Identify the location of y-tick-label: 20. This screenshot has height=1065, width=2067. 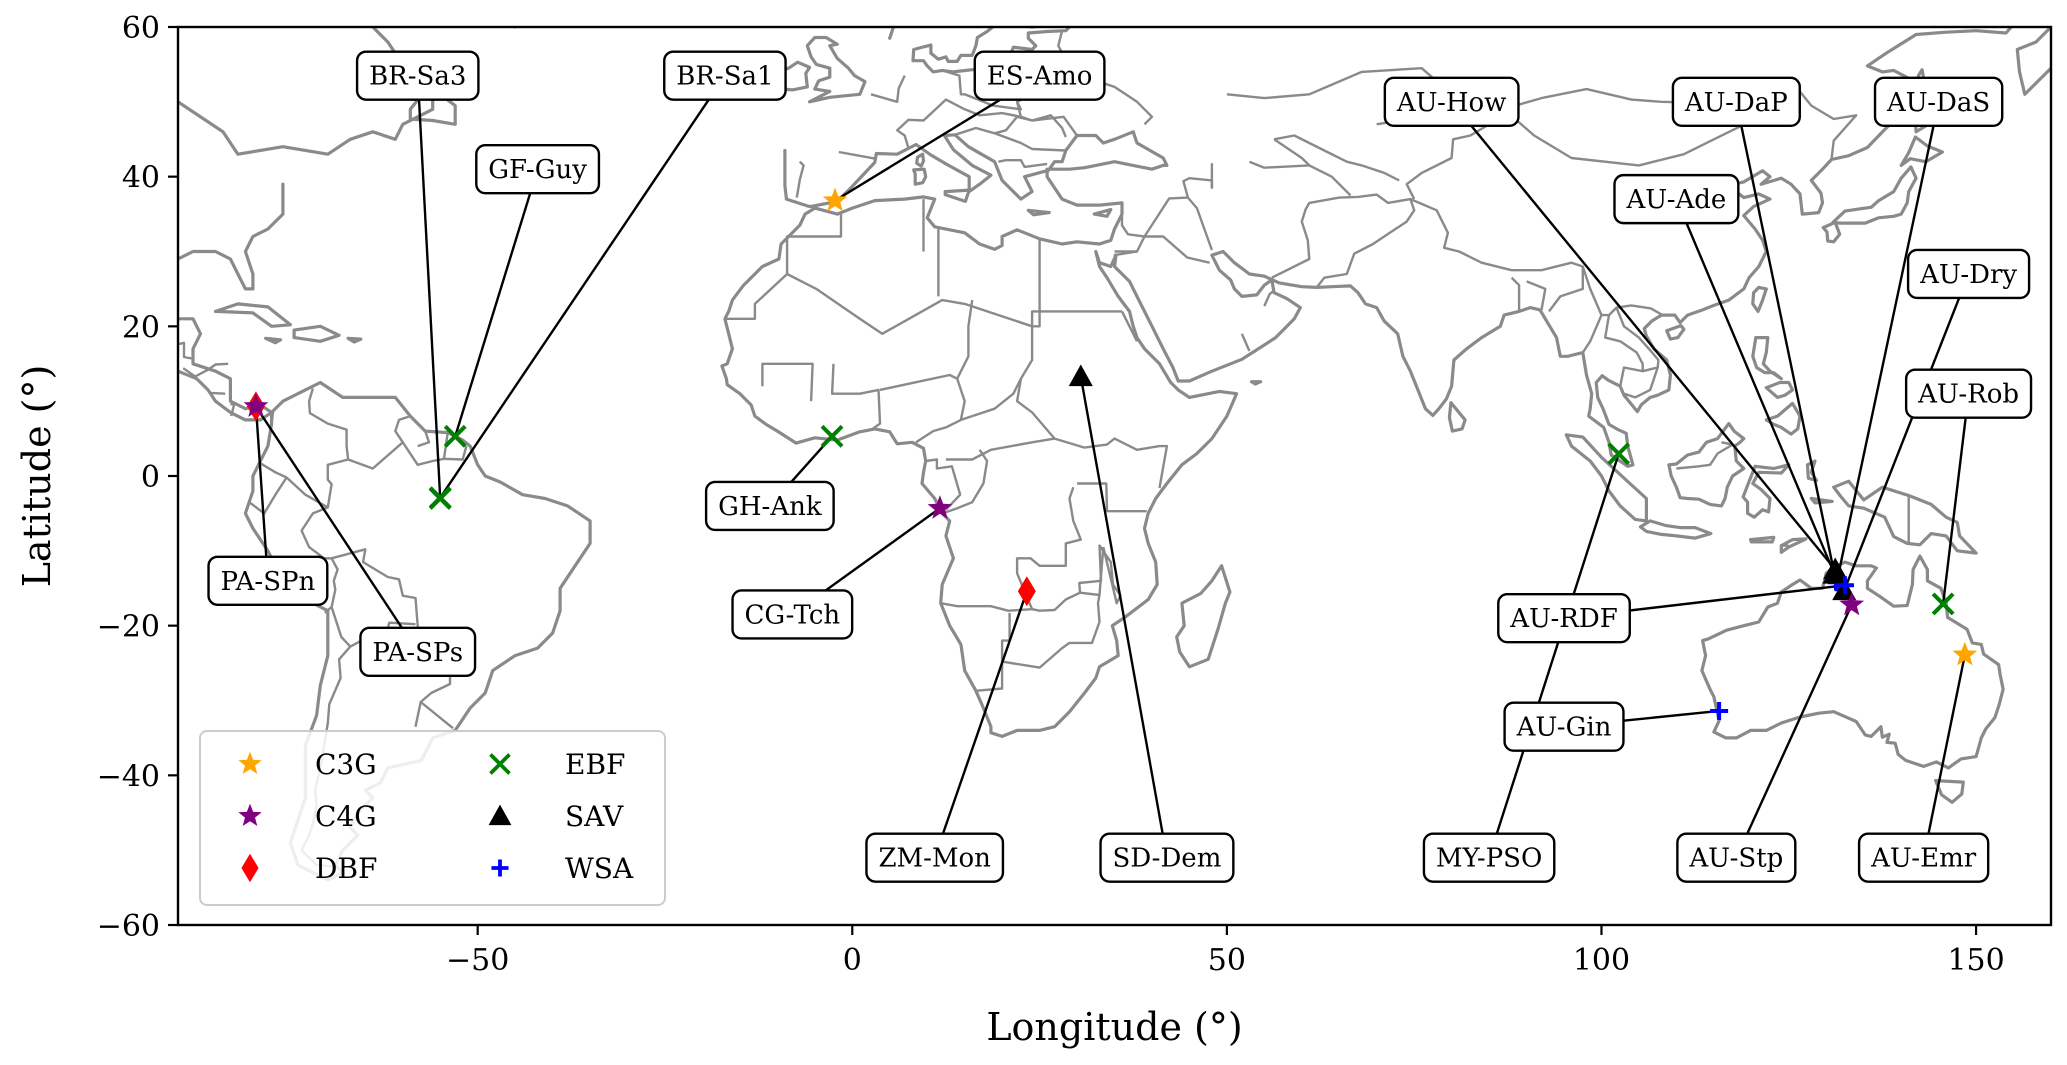
(141, 327).